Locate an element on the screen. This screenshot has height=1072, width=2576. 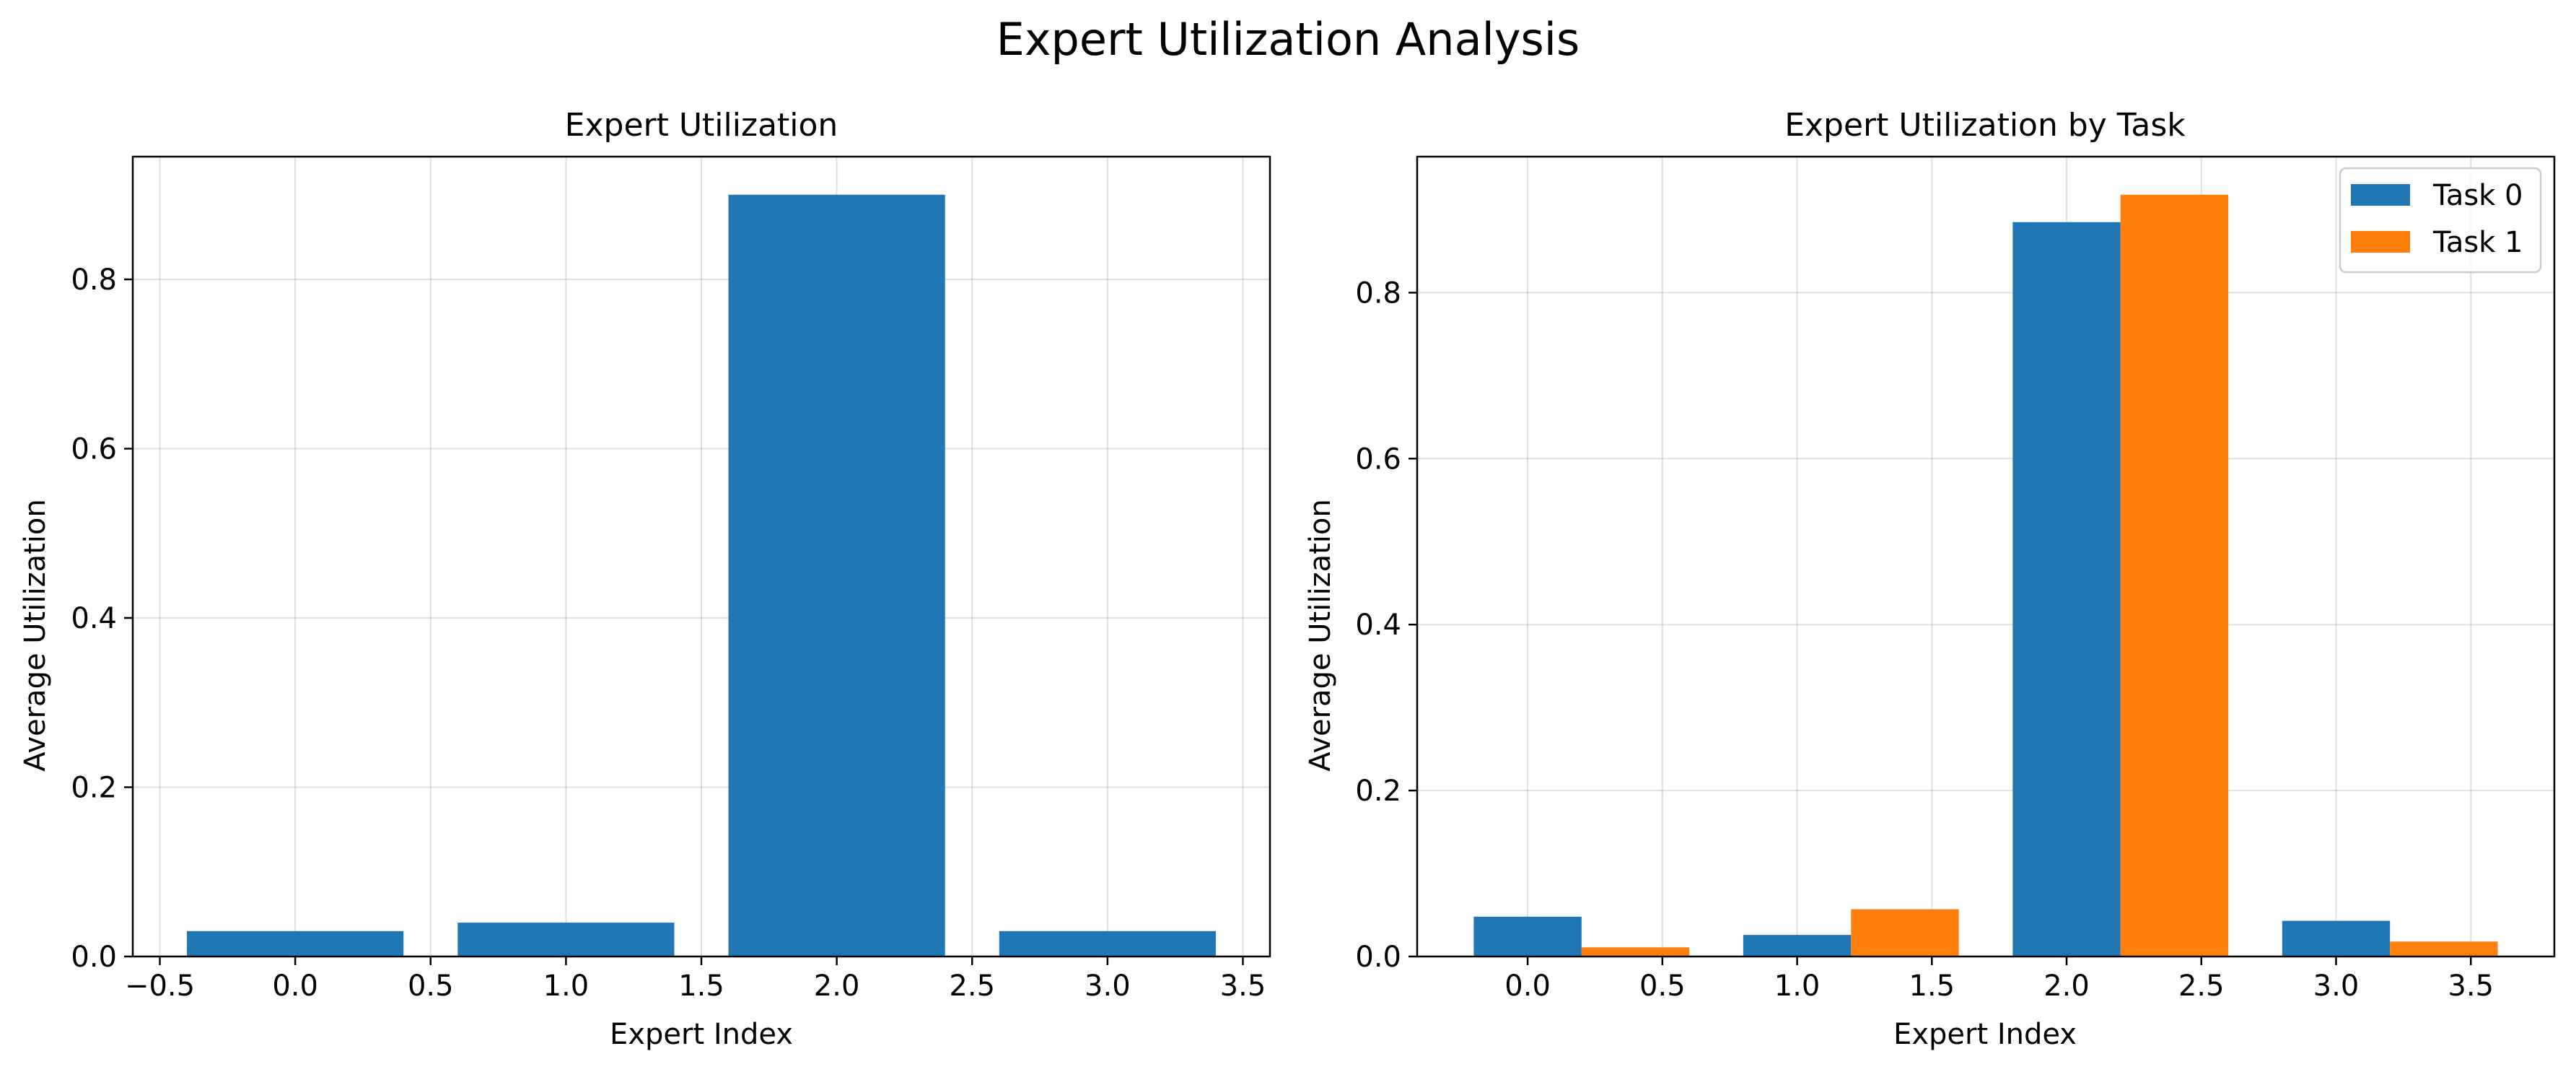
panel-0-title: Expert Utilization is located at coordinates (701, 125).